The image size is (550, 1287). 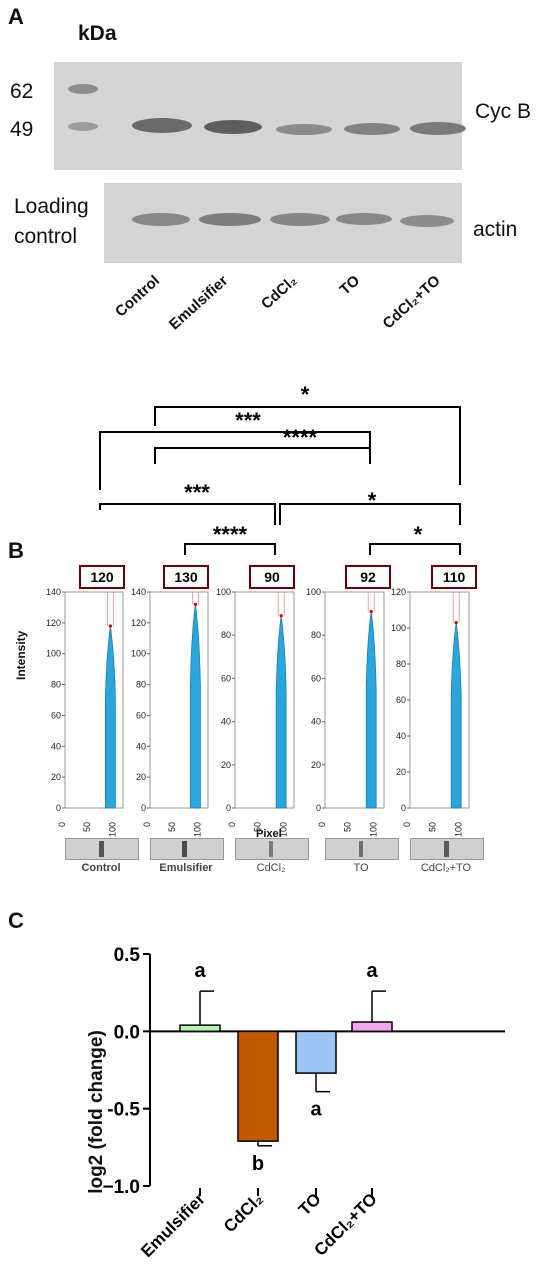 I want to click on peak-value-box-cdcl-to, so click(x=454, y=577).